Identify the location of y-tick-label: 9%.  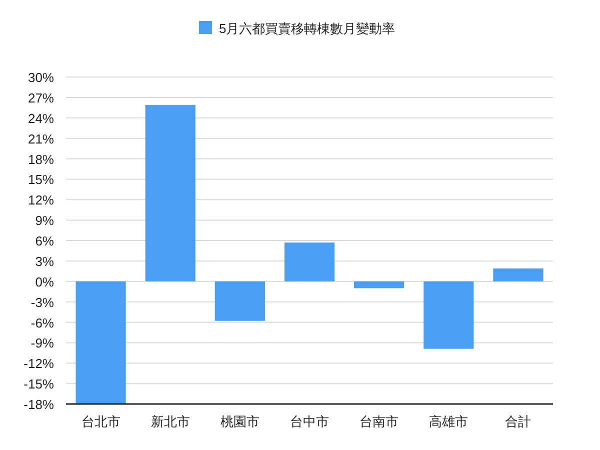
(44, 220).